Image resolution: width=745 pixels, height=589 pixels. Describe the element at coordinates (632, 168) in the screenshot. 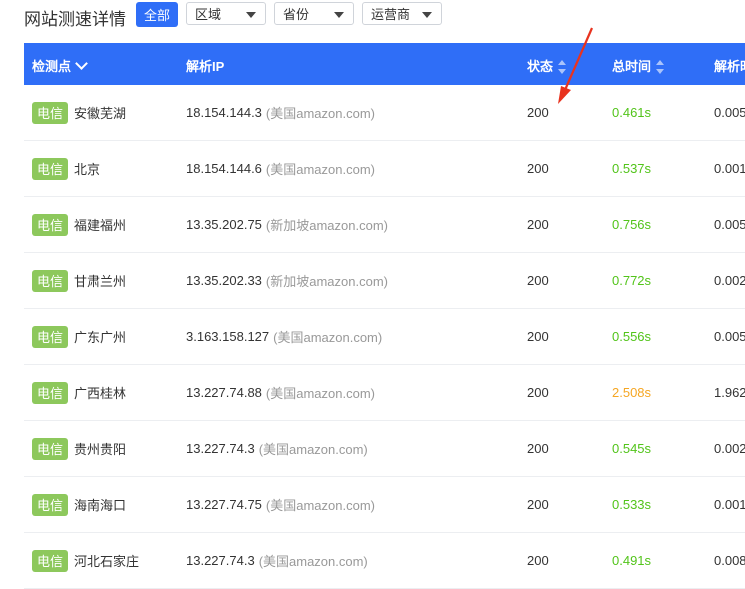

I see `total-time-value: 0.537s` at that location.